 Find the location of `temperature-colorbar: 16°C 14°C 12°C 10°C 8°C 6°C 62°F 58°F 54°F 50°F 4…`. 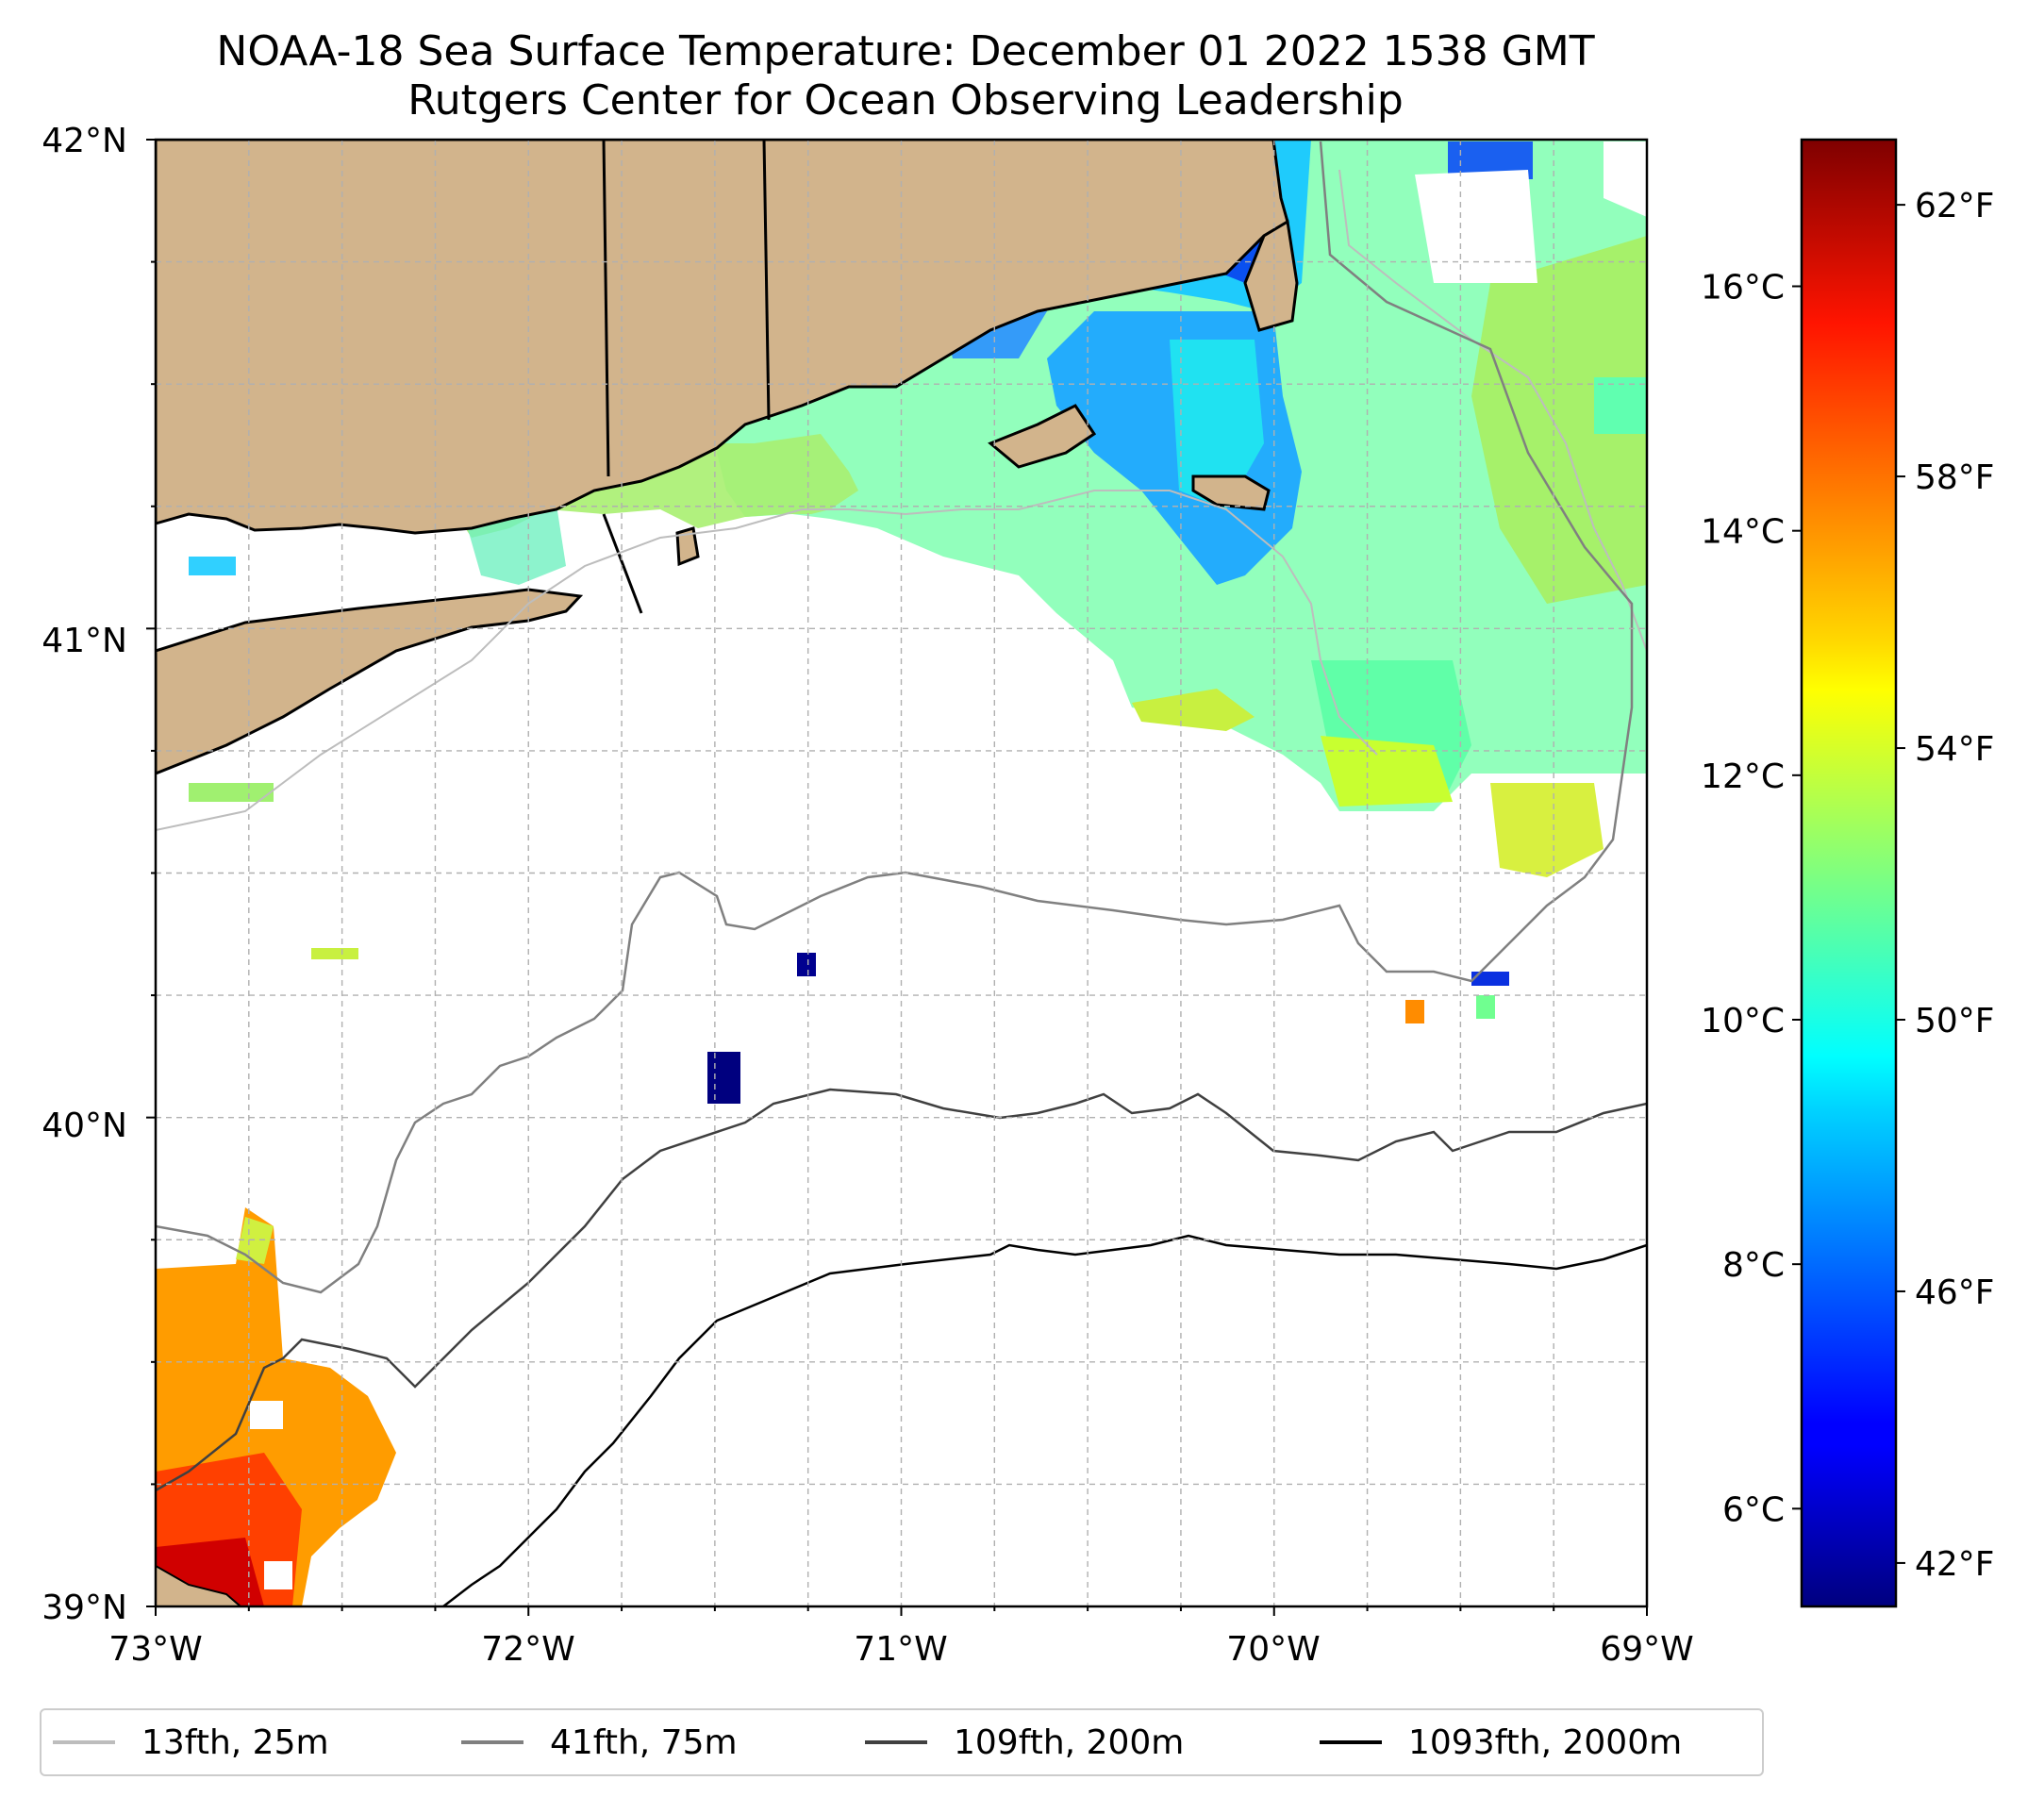

temperature-colorbar: 16°C 14°C 12°C 10°C 8°C 6°C 62°F 58°F 54°F 50°F 4… is located at coordinates (1848, 873).